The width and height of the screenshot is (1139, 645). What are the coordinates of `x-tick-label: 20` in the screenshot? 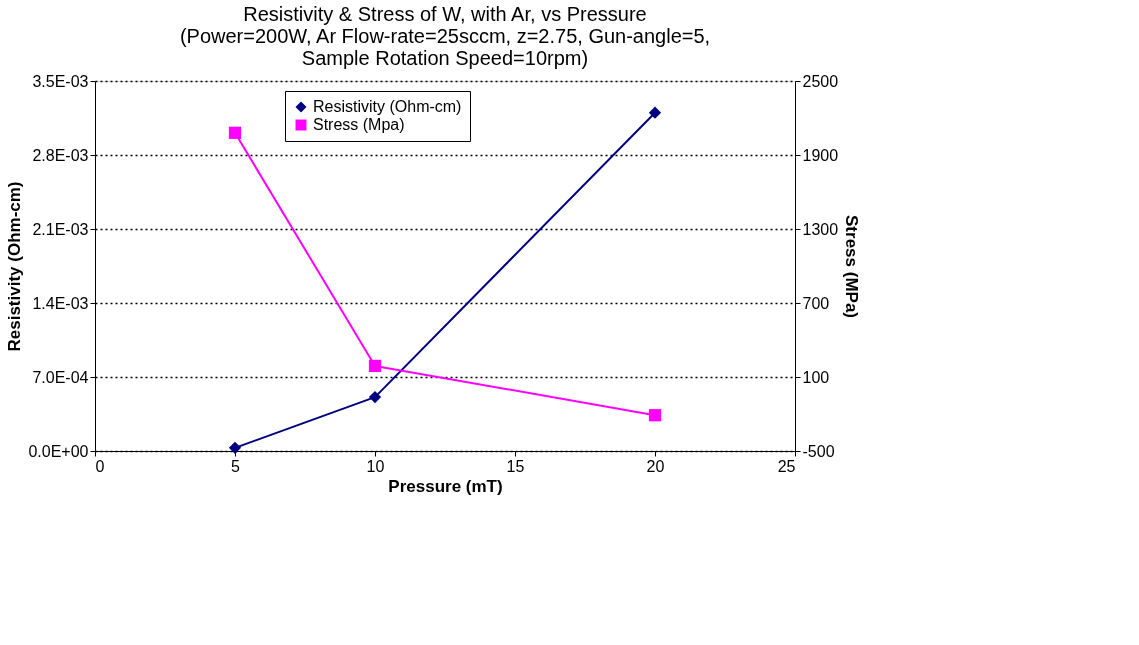 It's located at (655, 466).